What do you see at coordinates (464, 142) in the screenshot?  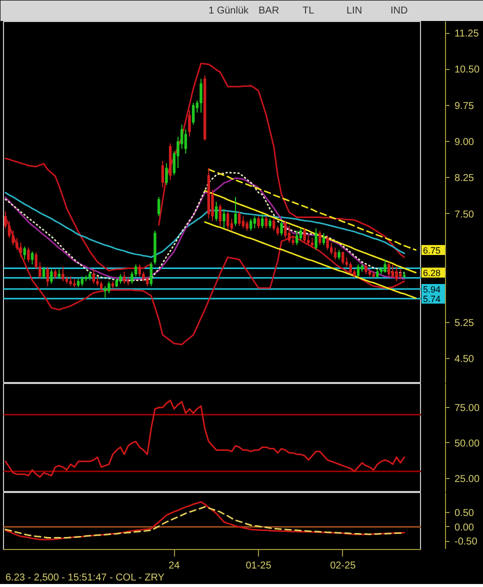 I see `y-tick-label: 9.00` at bounding box center [464, 142].